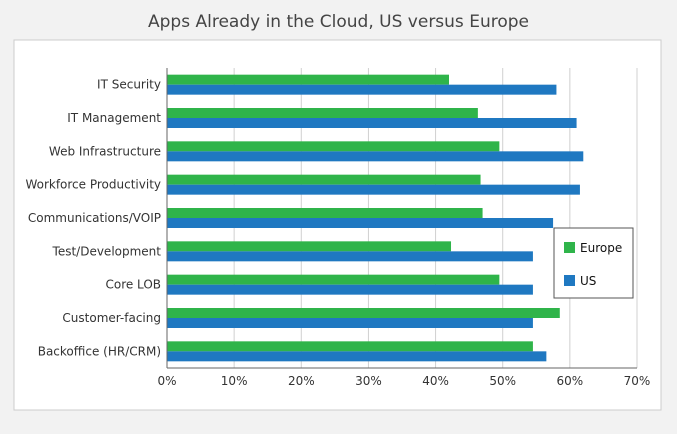  What do you see at coordinates (111, 318) in the screenshot?
I see `category-label: Customer-facing` at bounding box center [111, 318].